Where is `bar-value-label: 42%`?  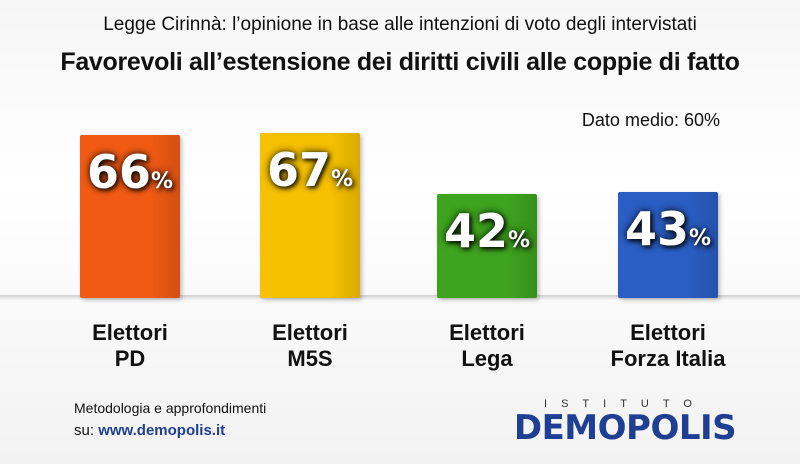 bar-value-label: 42% is located at coordinates (487, 231).